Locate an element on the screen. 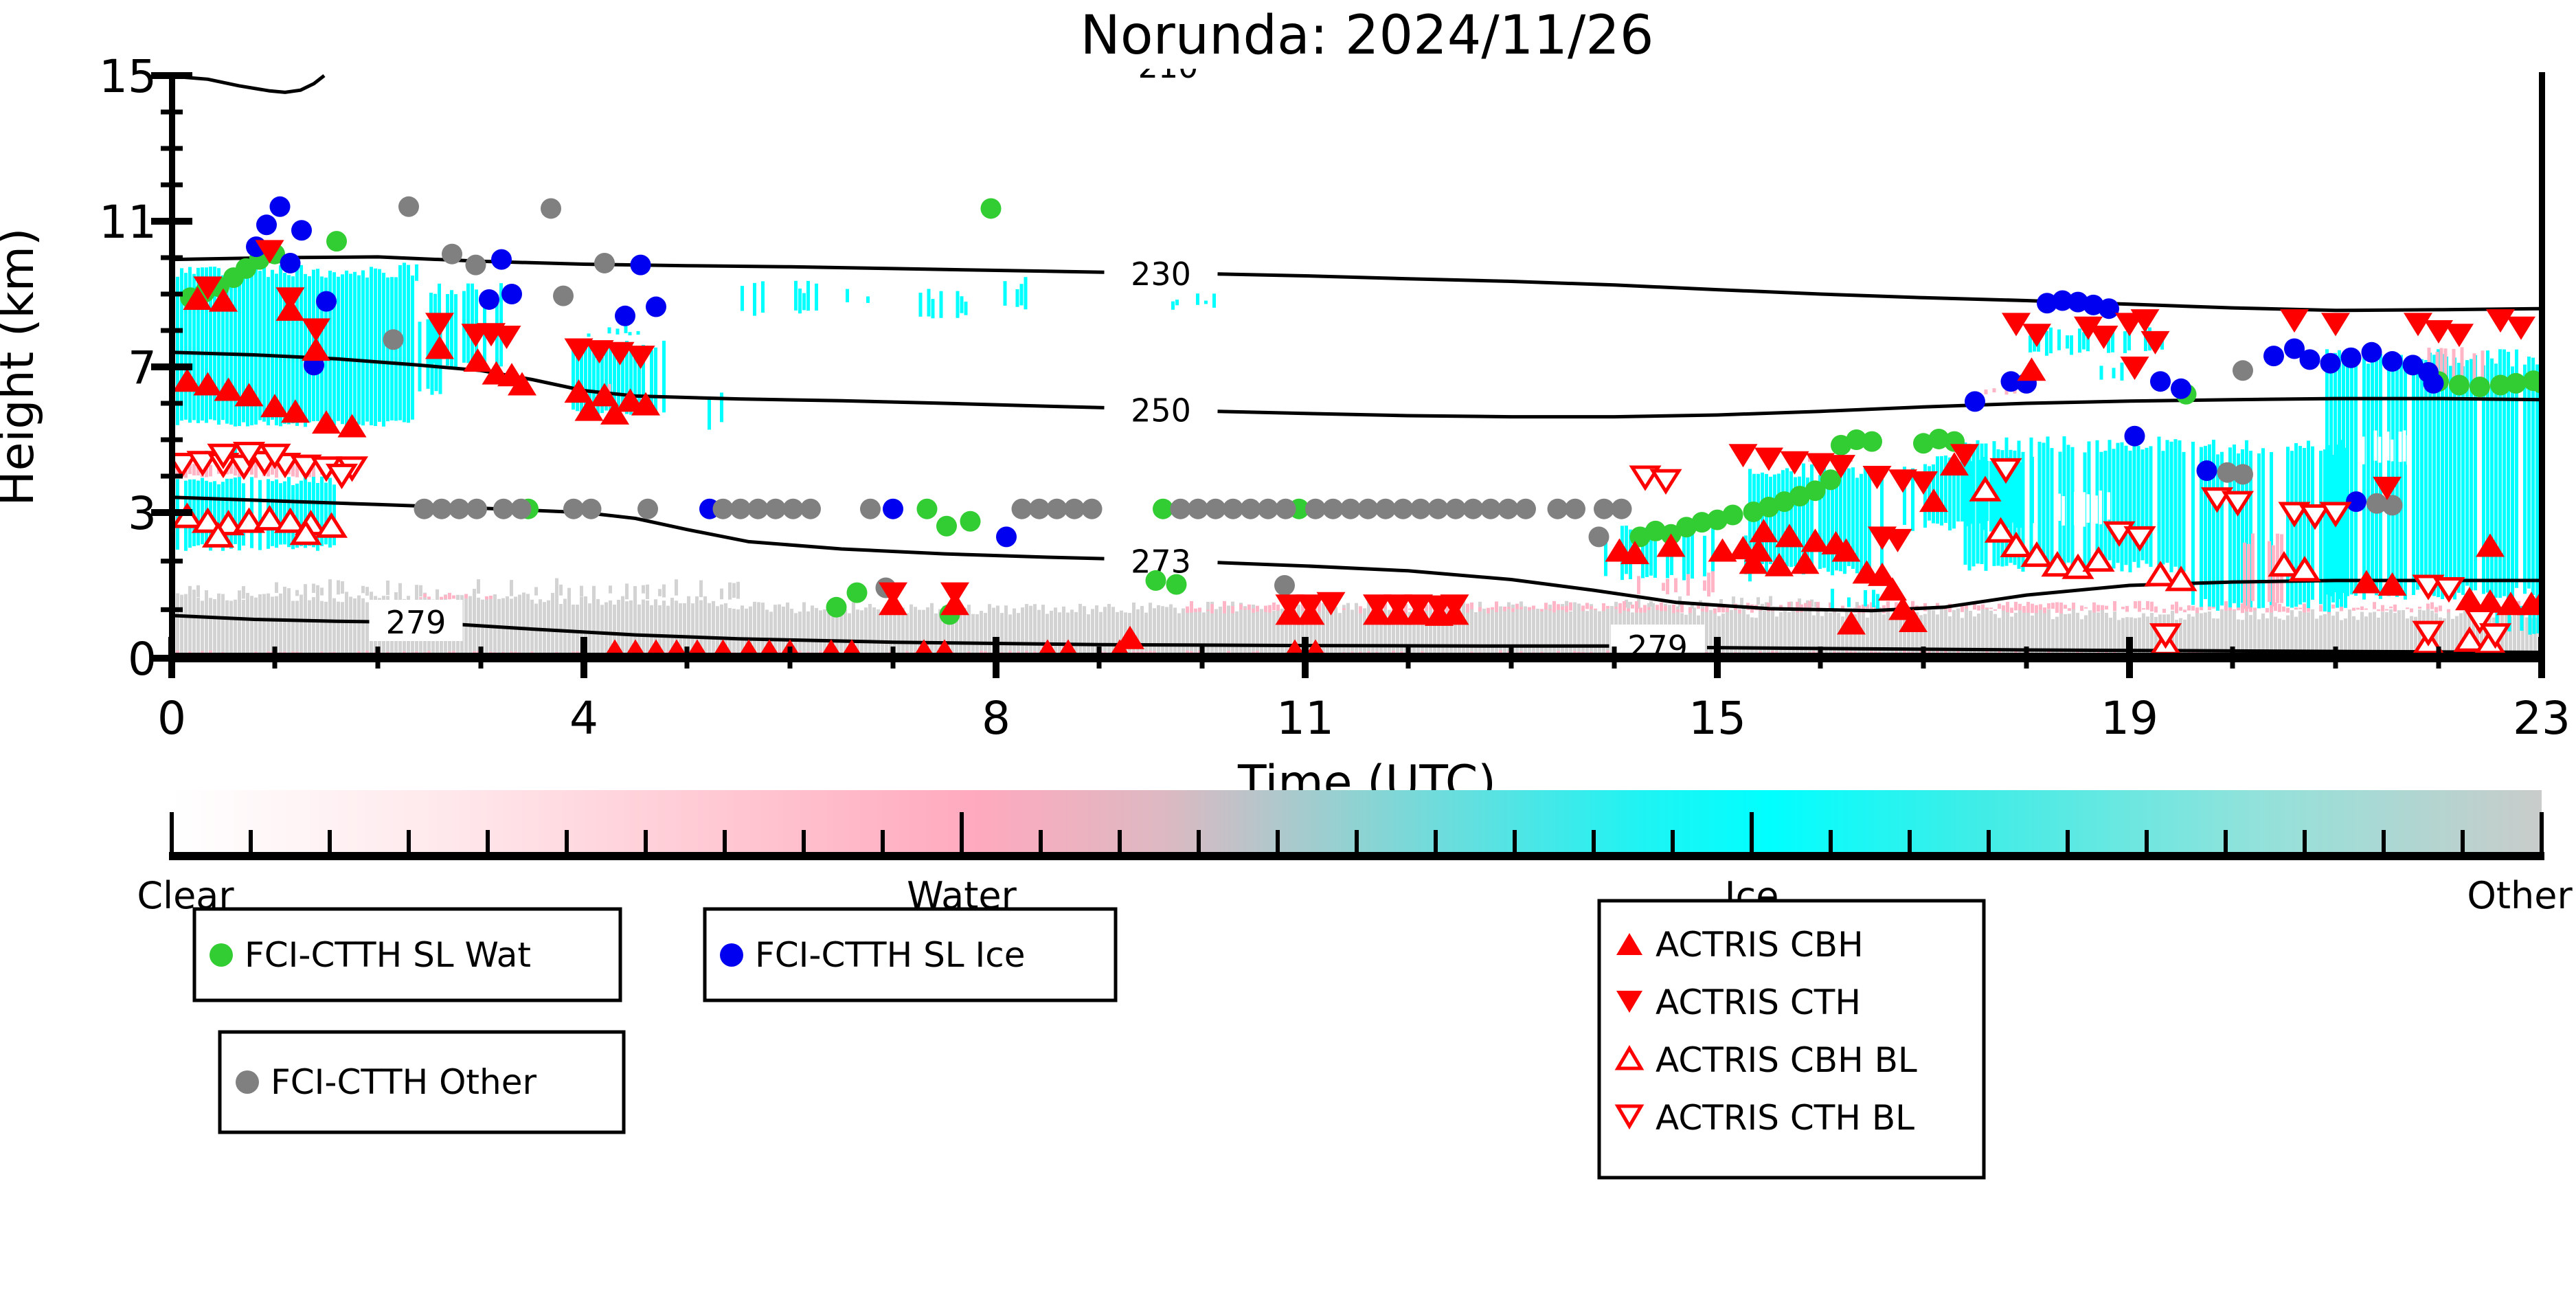 The image size is (2576, 1291). scatter-point-triangle-up-open is located at coordinates (2469, 639).